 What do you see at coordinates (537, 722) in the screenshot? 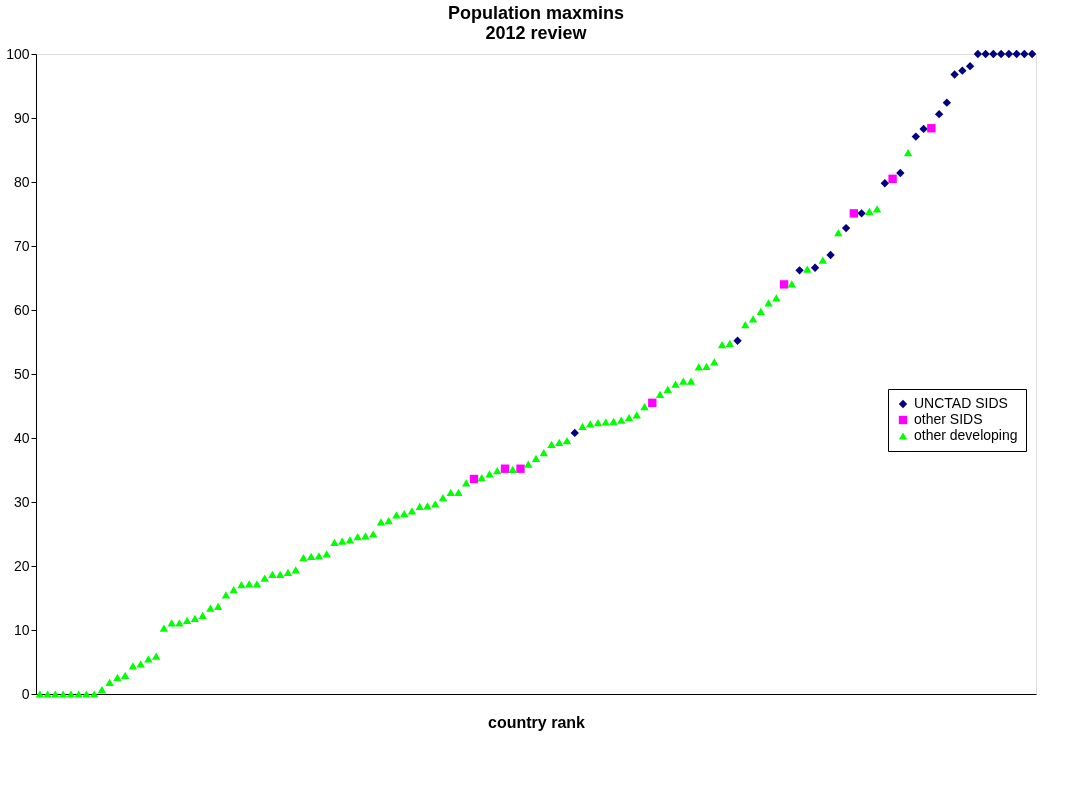
I see `x-axis-title: country rank` at bounding box center [537, 722].